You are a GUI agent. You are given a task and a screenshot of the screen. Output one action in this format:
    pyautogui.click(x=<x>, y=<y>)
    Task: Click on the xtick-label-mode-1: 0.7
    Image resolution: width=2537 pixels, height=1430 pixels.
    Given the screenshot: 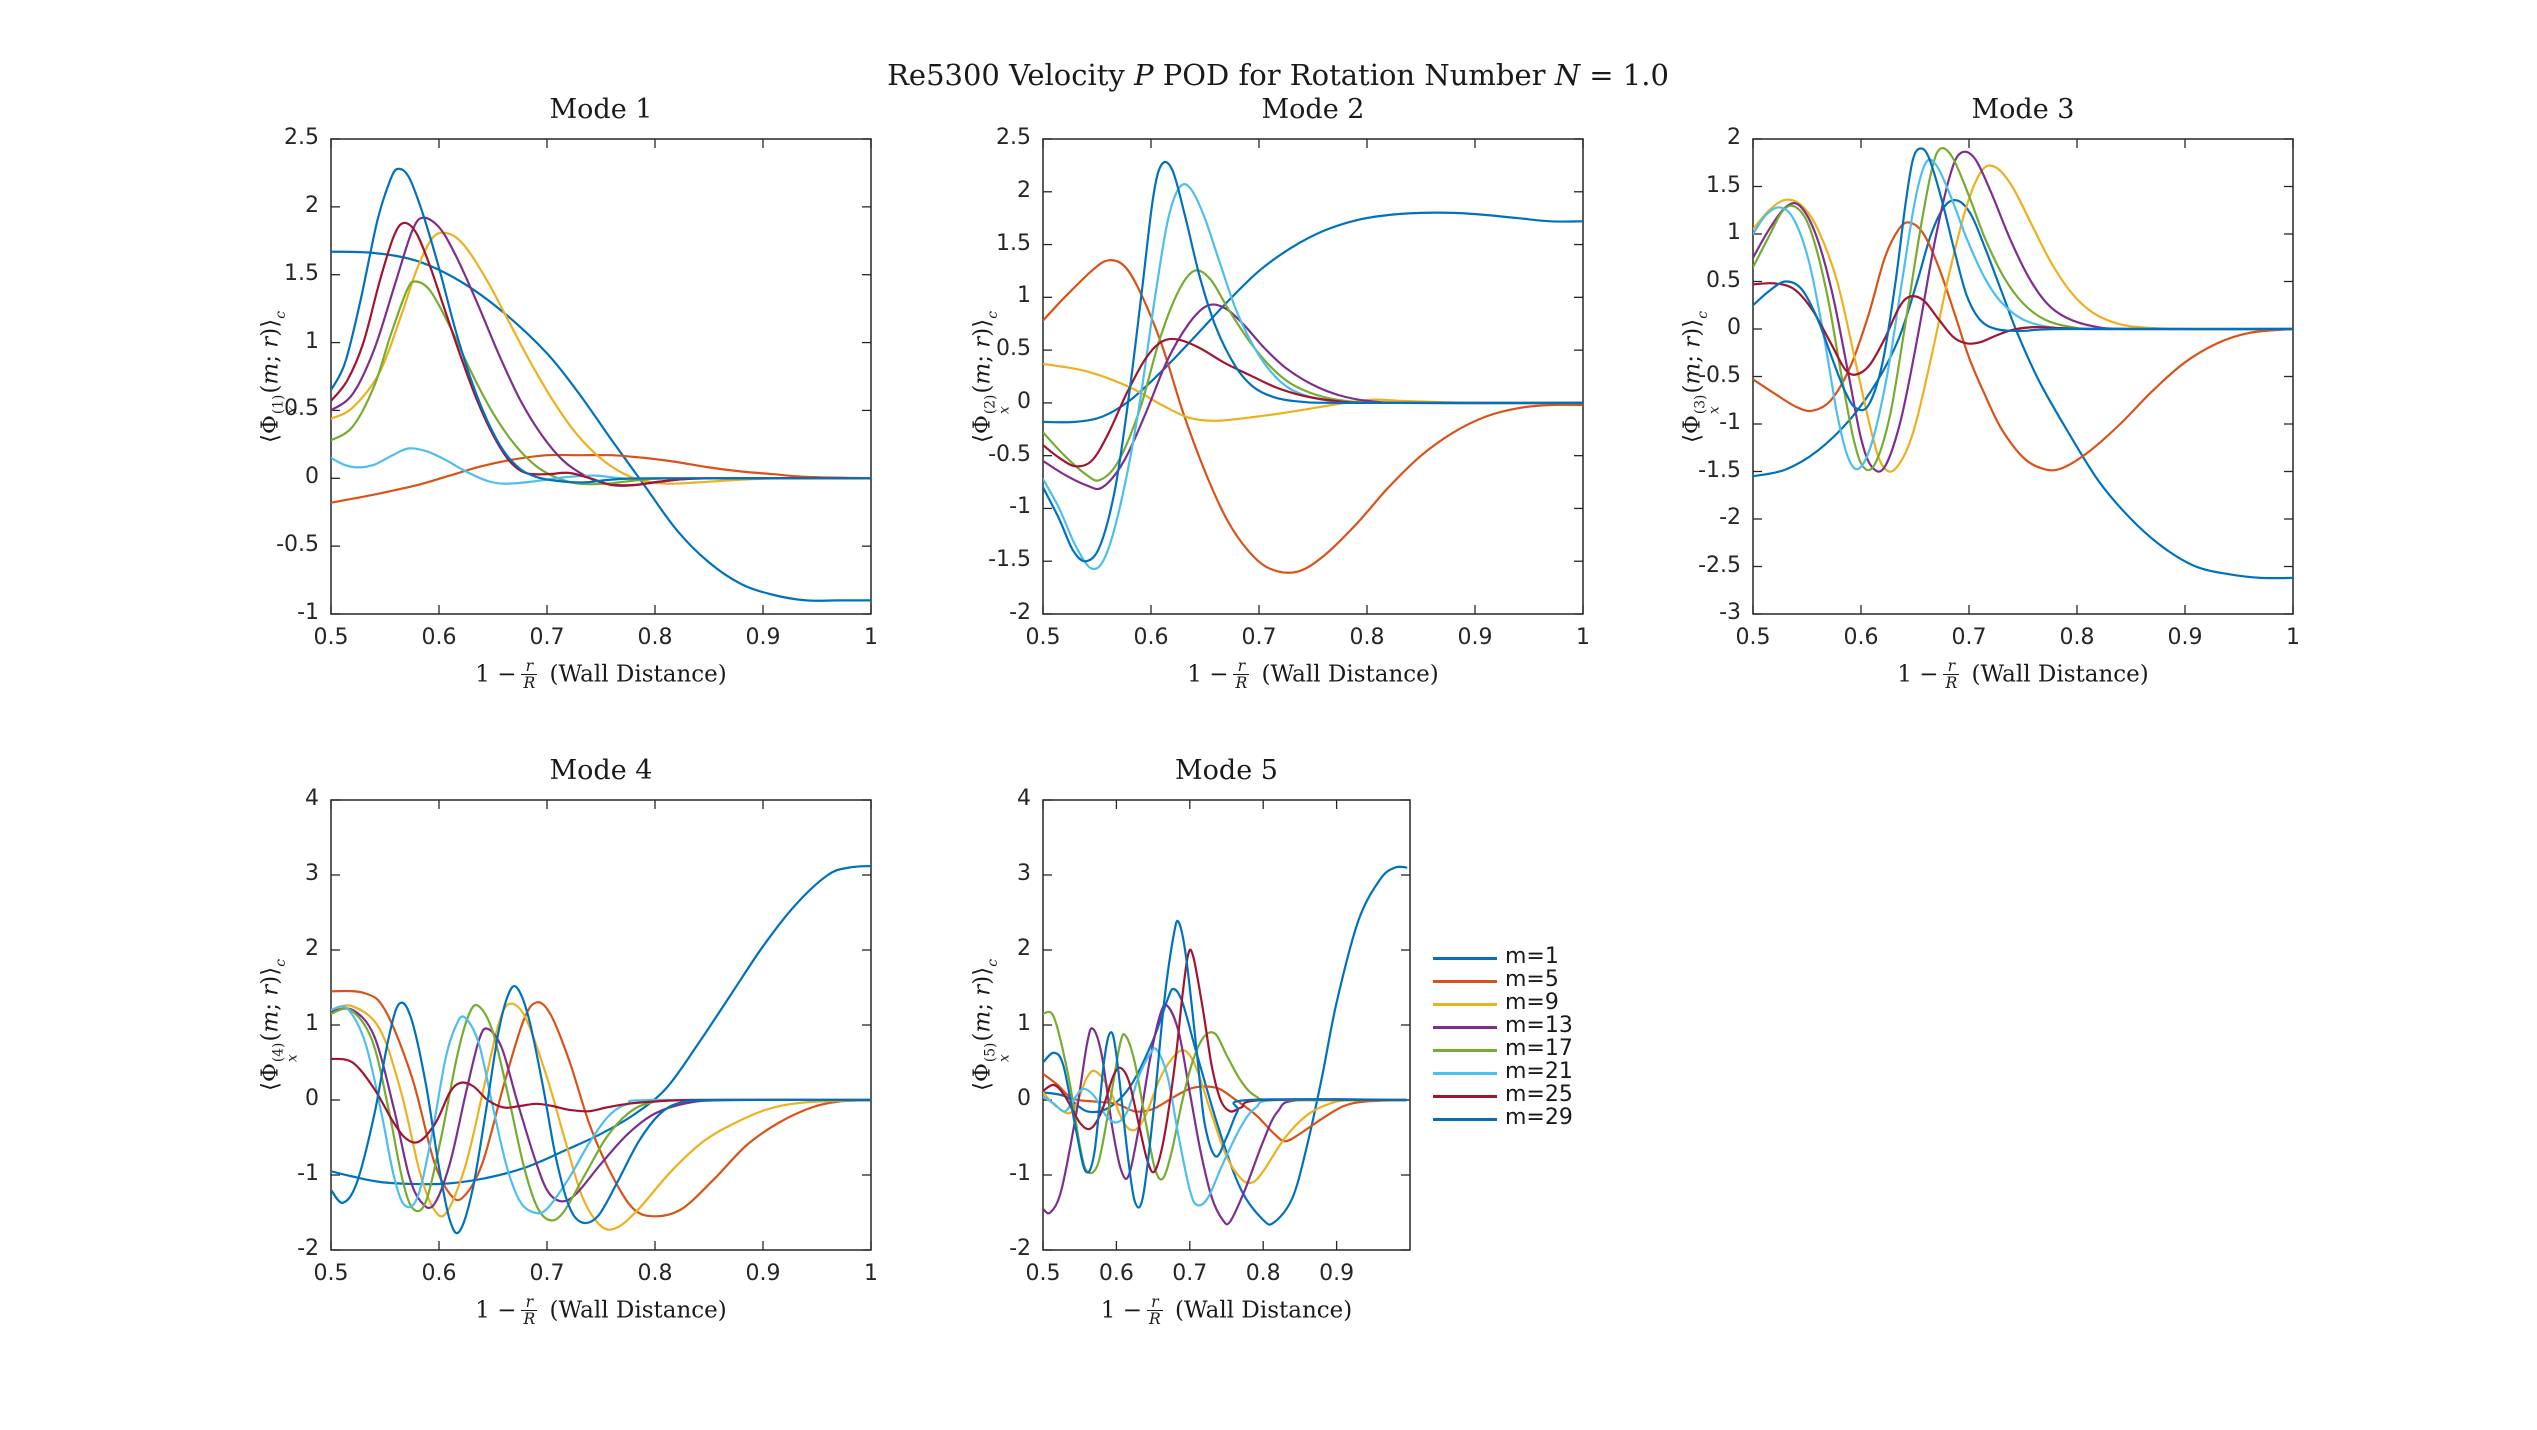 What is the action you would take?
    pyautogui.click(x=547, y=637)
    